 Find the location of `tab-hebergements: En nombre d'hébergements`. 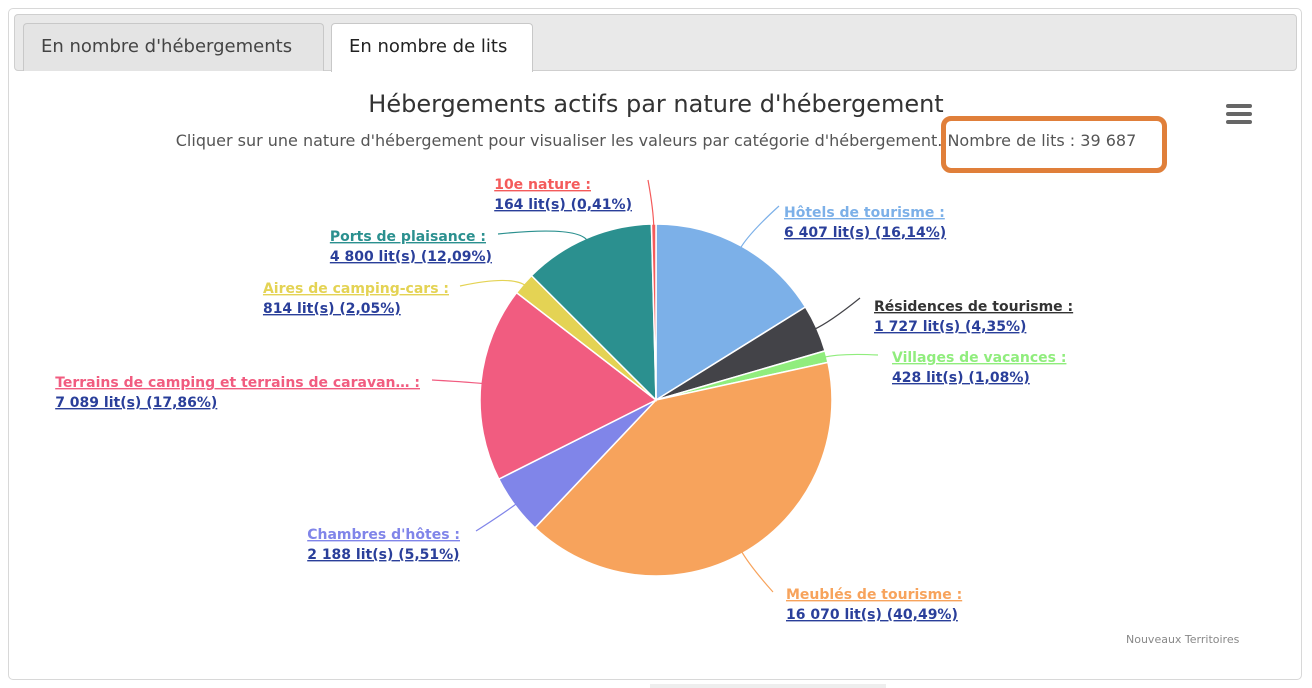

tab-hebergements: En nombre d'hébergements is located at coordinates (173, 47).